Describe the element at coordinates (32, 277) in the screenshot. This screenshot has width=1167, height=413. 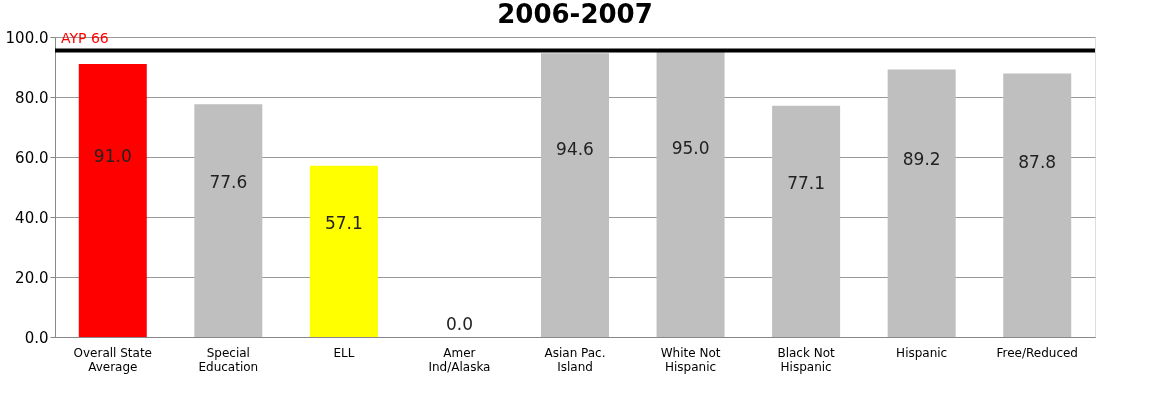
I see `y-tick-label: 20.0` at that location.